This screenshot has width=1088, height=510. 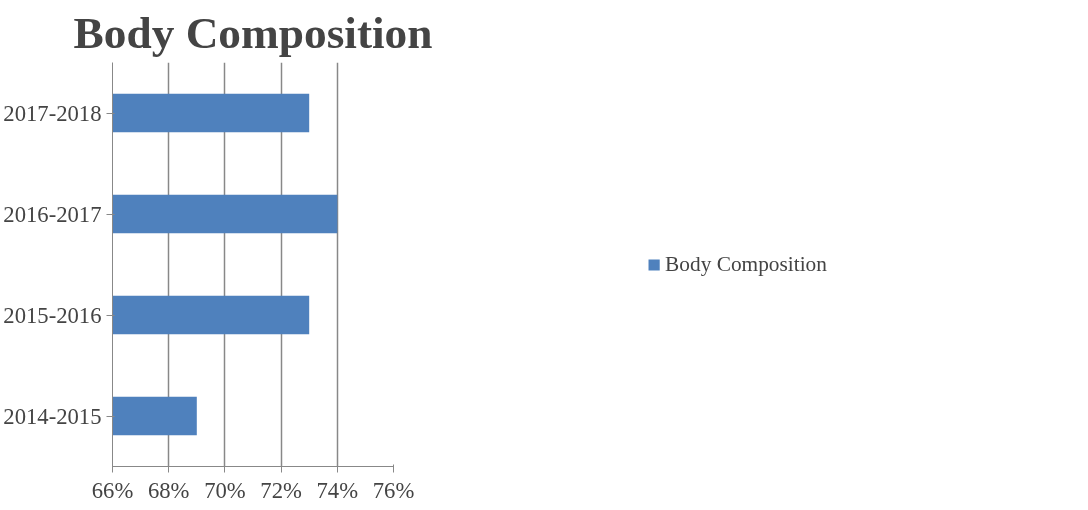 I want to click on x-tick-label: 72%, so click(x=281, y=490).